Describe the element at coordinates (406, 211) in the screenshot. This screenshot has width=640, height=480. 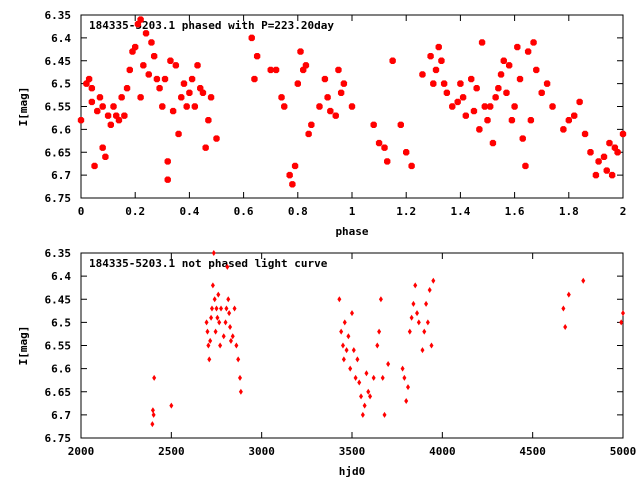
I see `panel1-x-tick-label: 1.2` at that location.